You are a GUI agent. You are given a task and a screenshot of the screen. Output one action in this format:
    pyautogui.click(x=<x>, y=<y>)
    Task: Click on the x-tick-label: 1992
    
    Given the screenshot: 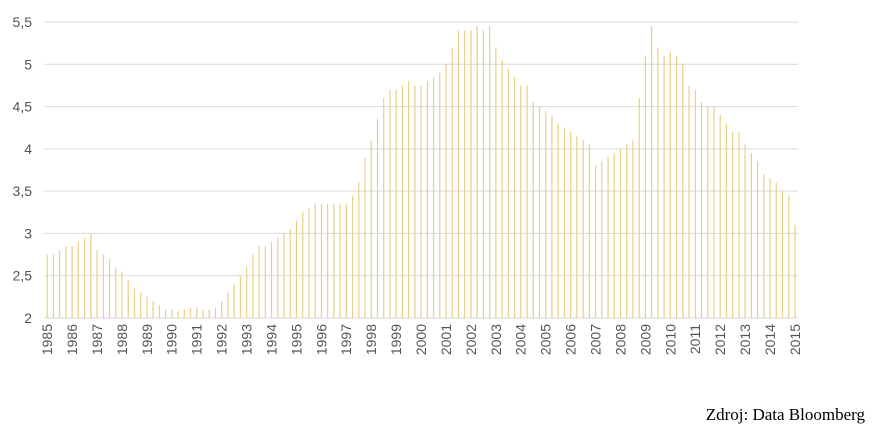 What is the action you would take?
    pyautogui.click(x=222, y=339)
    